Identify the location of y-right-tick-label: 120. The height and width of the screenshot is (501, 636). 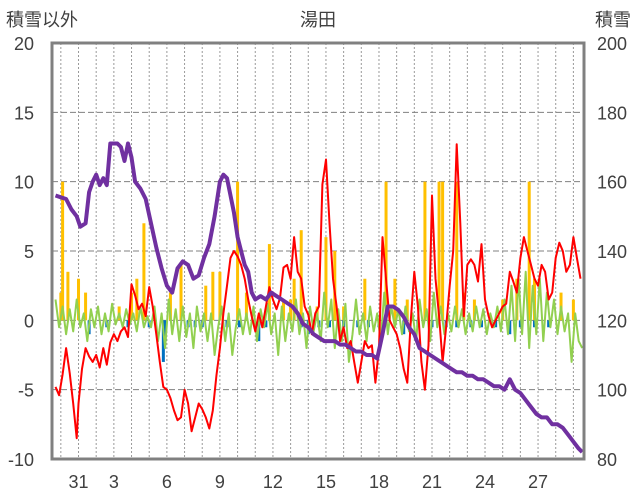
(612, 321).